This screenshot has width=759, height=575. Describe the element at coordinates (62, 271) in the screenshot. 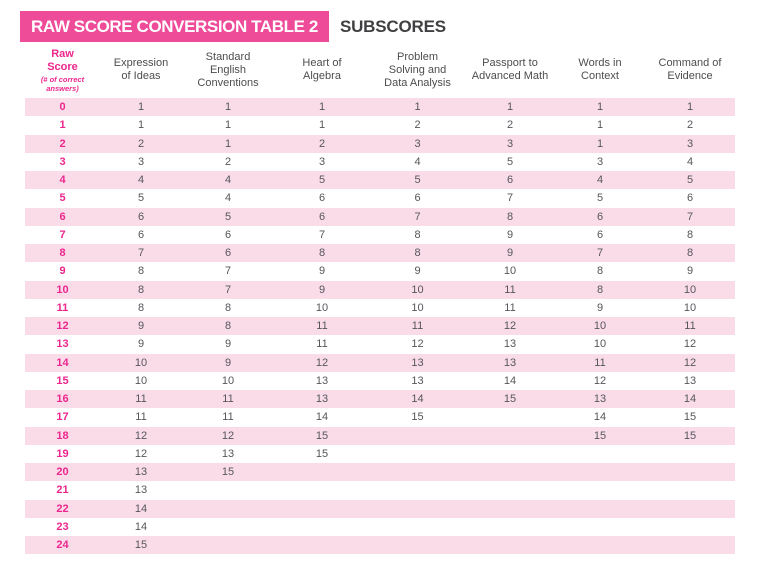

I see `raw-score-cell: 9` at that location.